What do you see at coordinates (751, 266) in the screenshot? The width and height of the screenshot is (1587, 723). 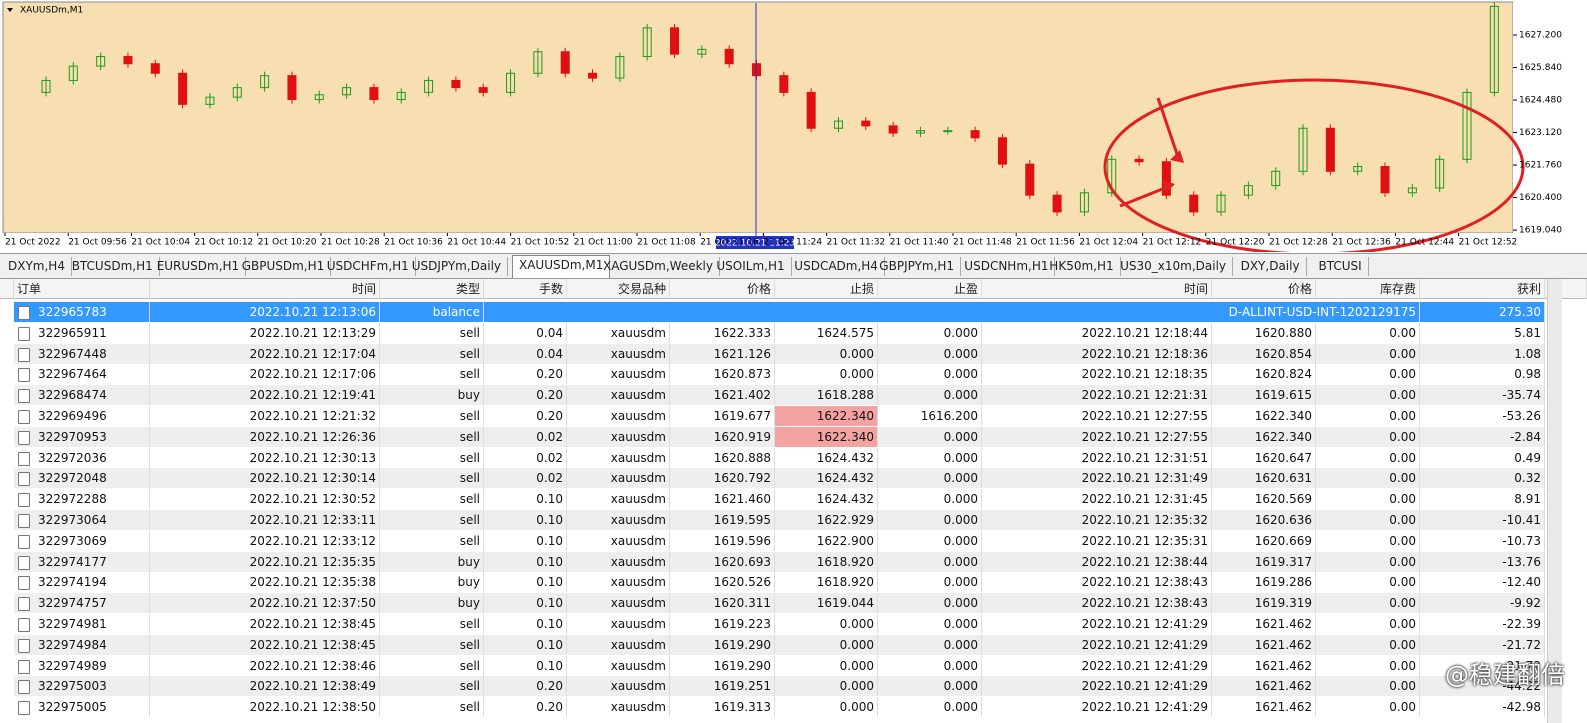 I see `chart-tab: USOILm,H1` at bounding box center [751, 266].